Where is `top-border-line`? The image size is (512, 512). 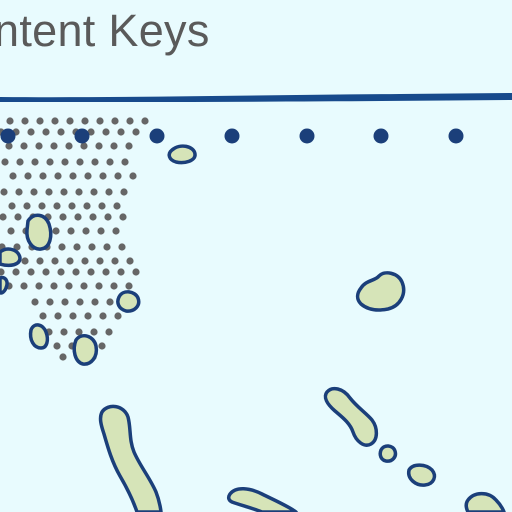
top-border-line is located at coordinates (256, 97).